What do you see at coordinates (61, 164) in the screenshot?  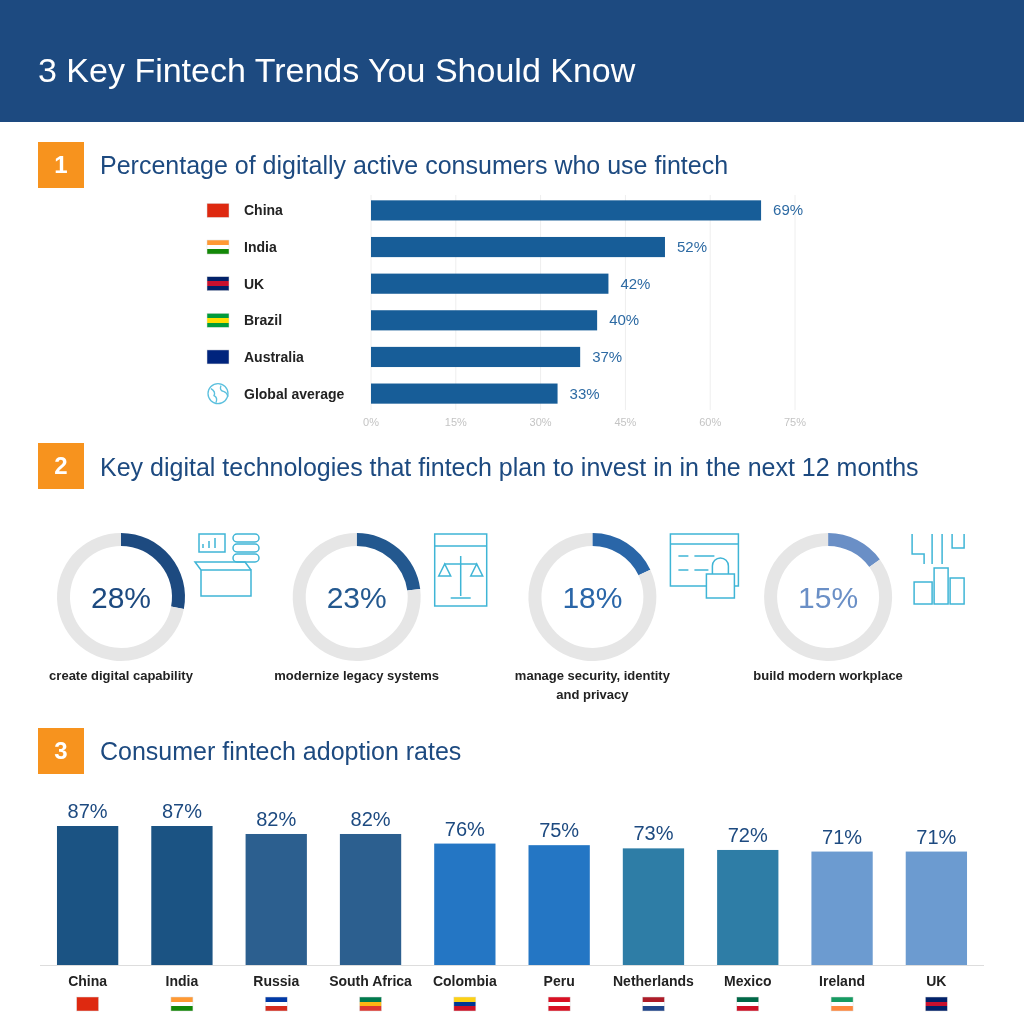 I see `text: 1` at bounding box center [61, 164].